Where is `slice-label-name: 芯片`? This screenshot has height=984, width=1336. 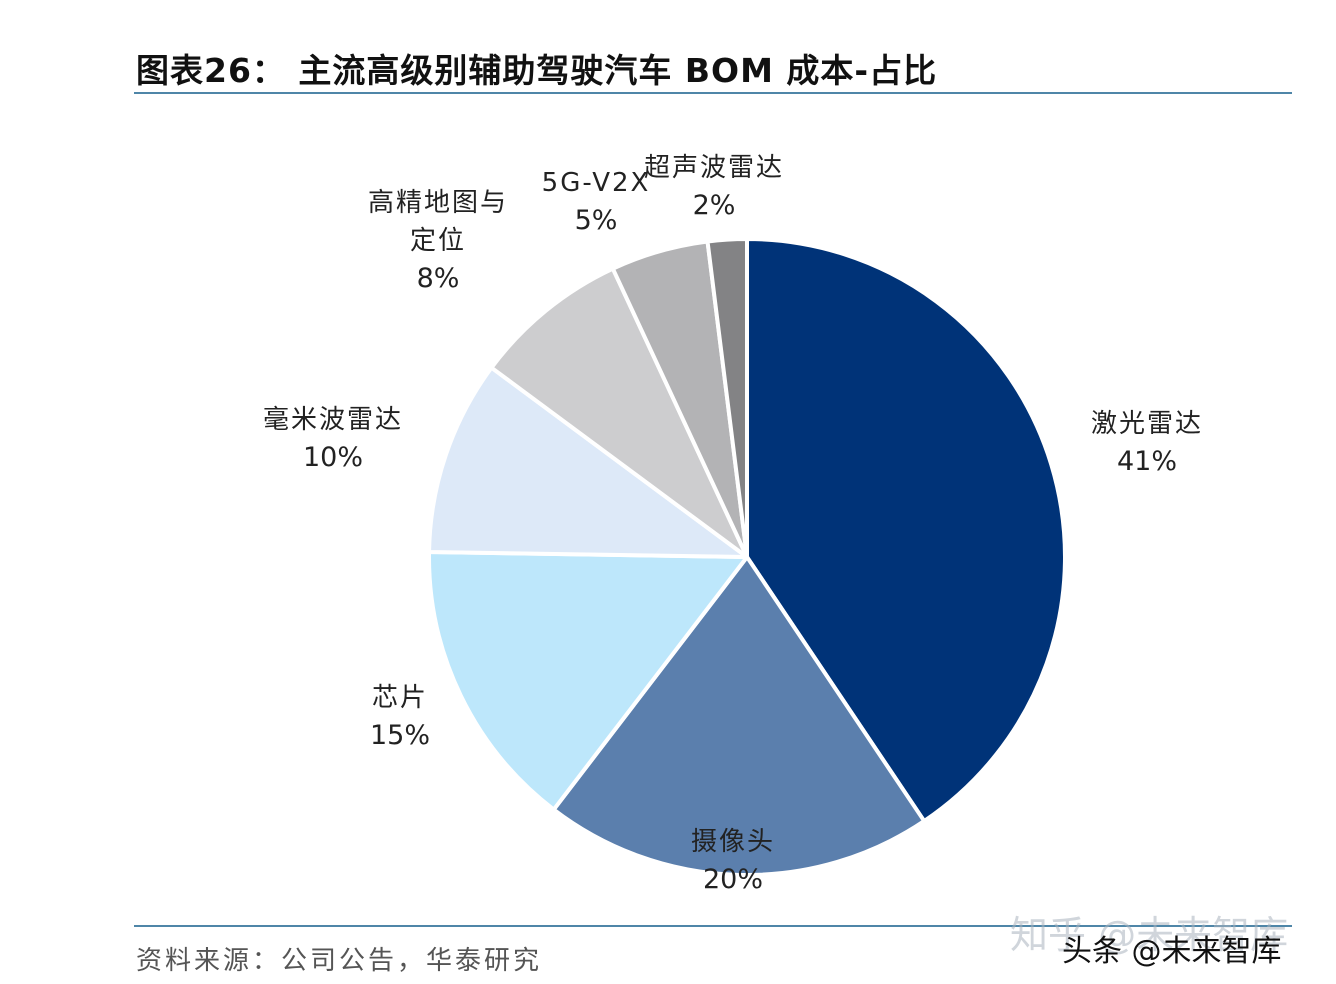 slice-label-name: 芯片 is located at coordinates (400, 698).